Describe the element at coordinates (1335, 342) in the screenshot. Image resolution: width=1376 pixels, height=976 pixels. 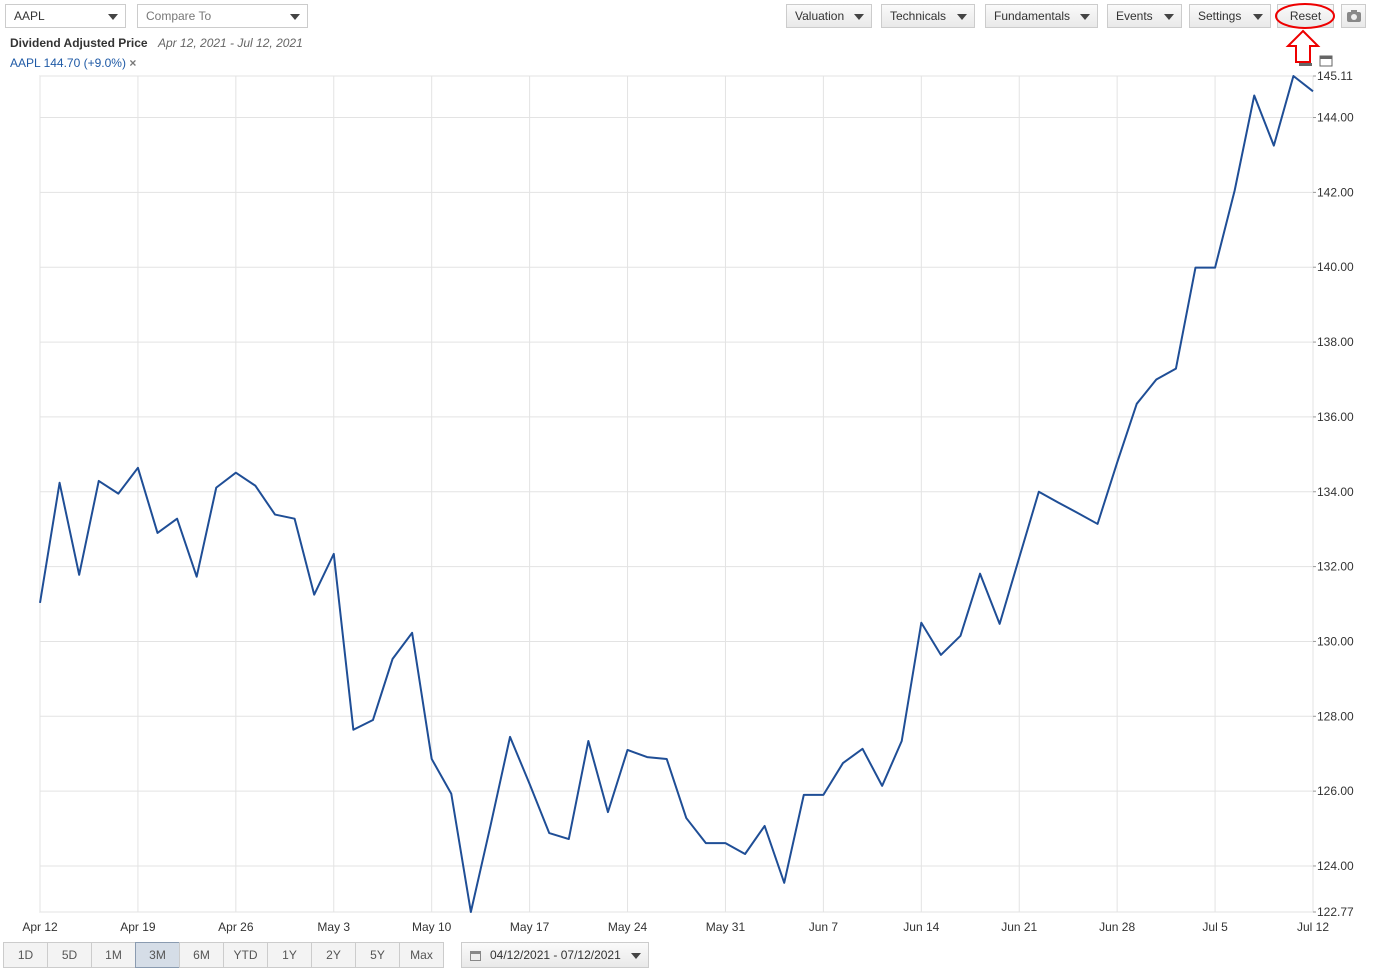
I see `y-tick-label: 138.00` at that location.